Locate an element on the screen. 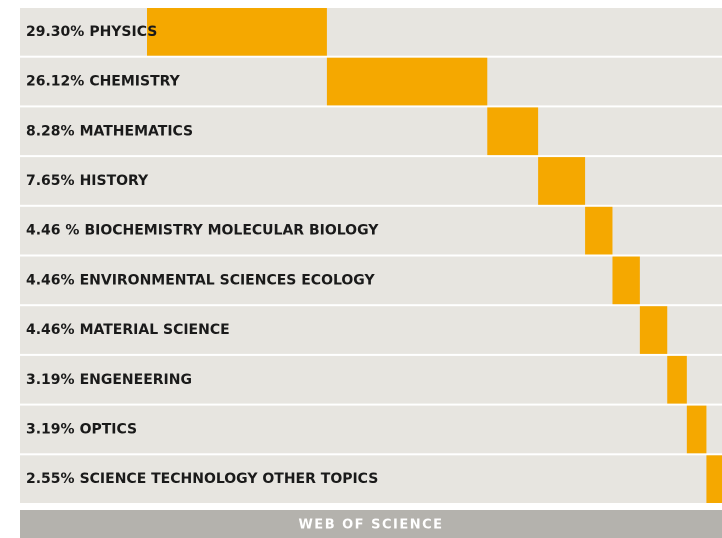  footer-band is located at coordinates (371, 524).